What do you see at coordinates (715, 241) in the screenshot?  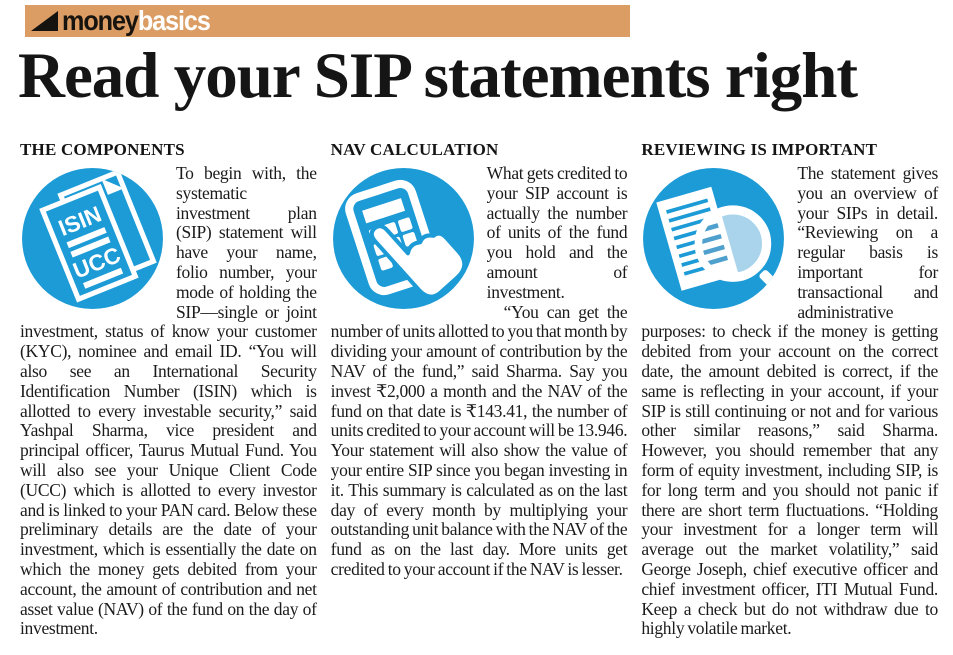 I see `magnifier-document-icon` at bounding box center [715, 241].